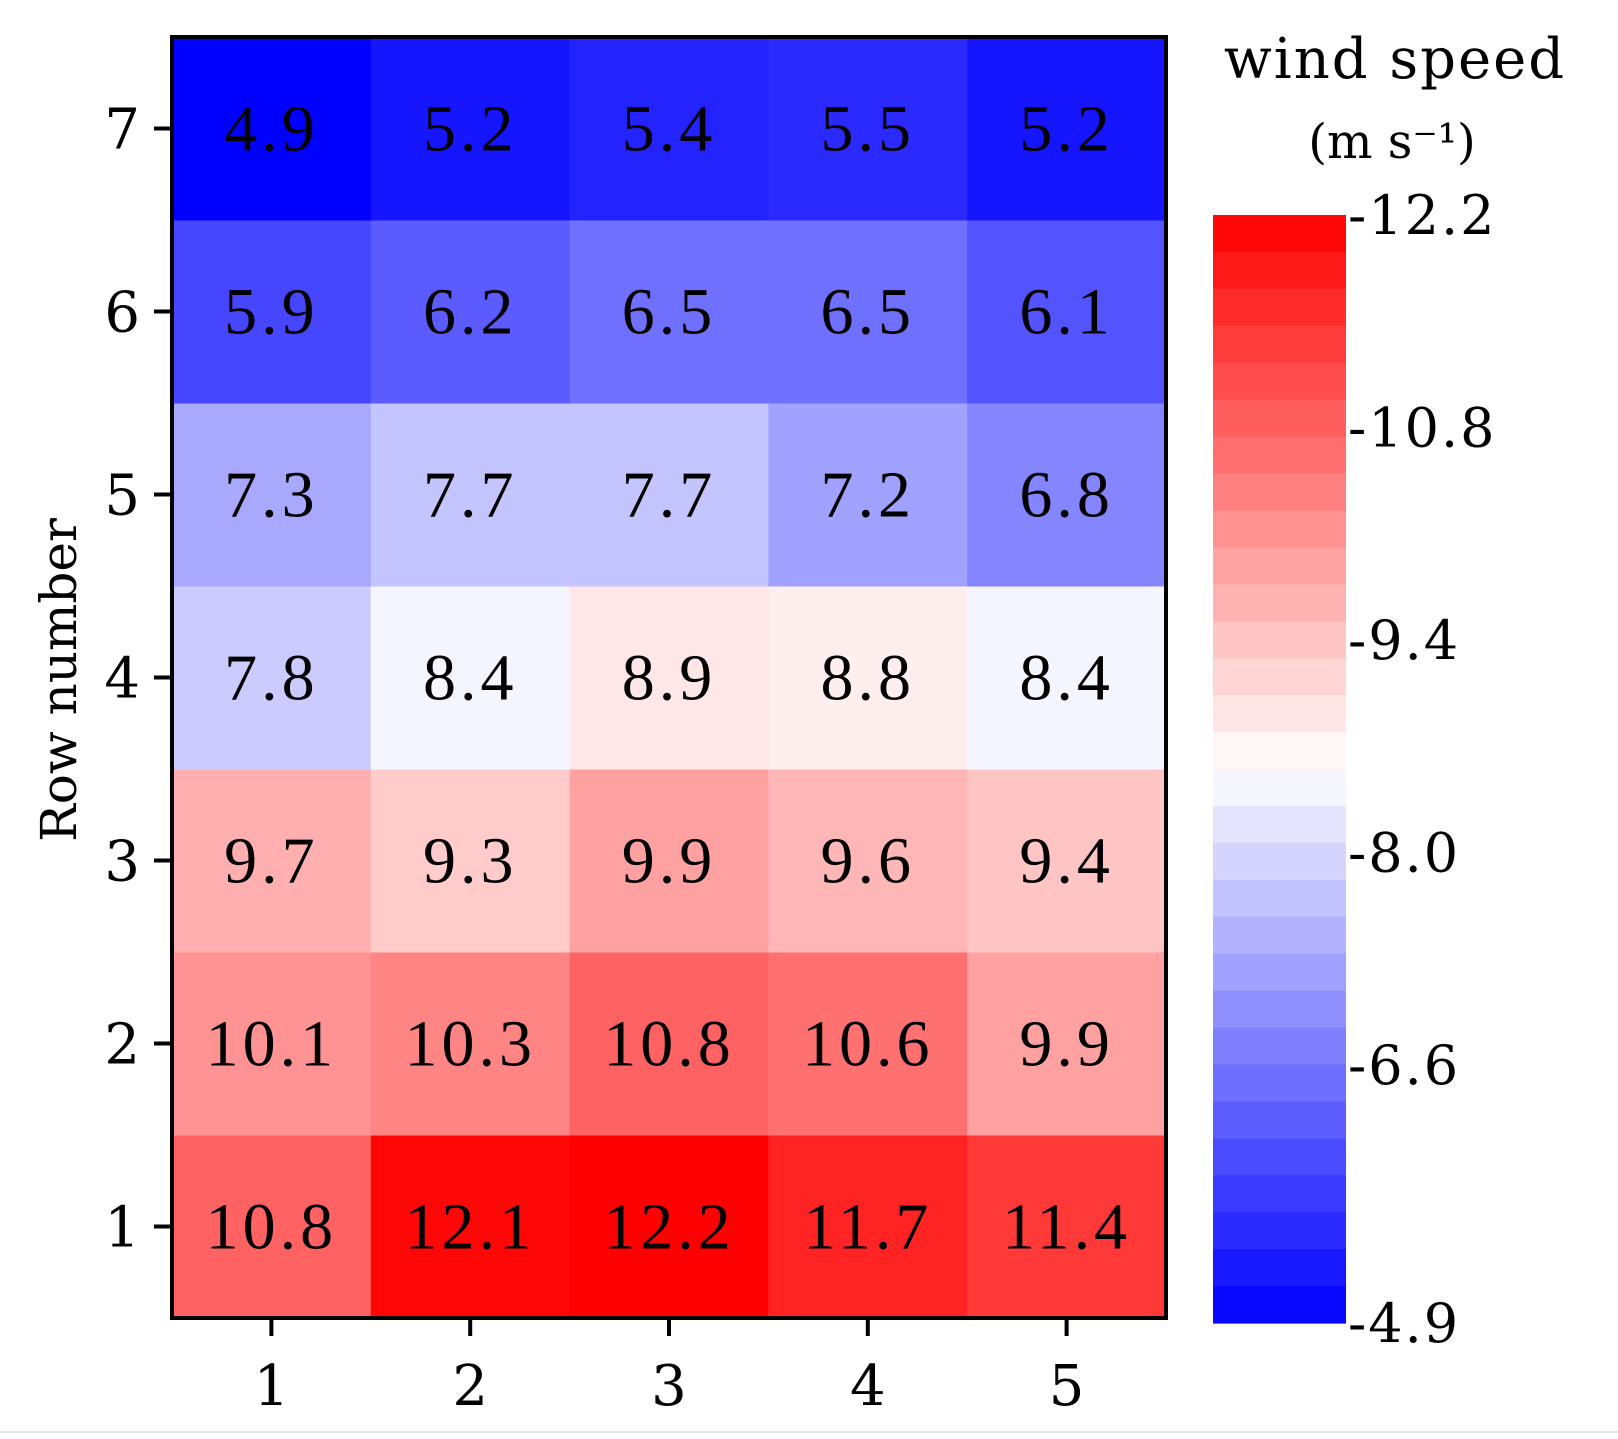 The width and height of the screenshot is (1618, 1439). Describe the element at coordinates (1391, 142) in the screenshot. I see `colorbar-units: (m s⁻¹)` at that location.